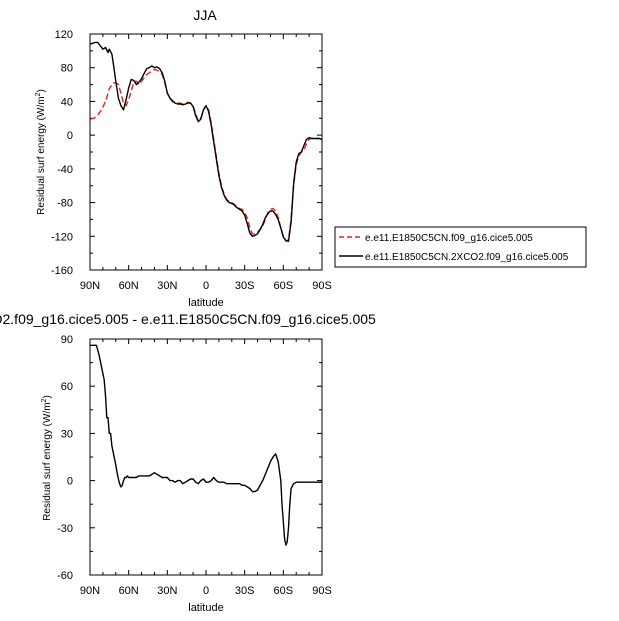  I want to click on top-chart-x-tick-label: 30N, so click(167, 286).